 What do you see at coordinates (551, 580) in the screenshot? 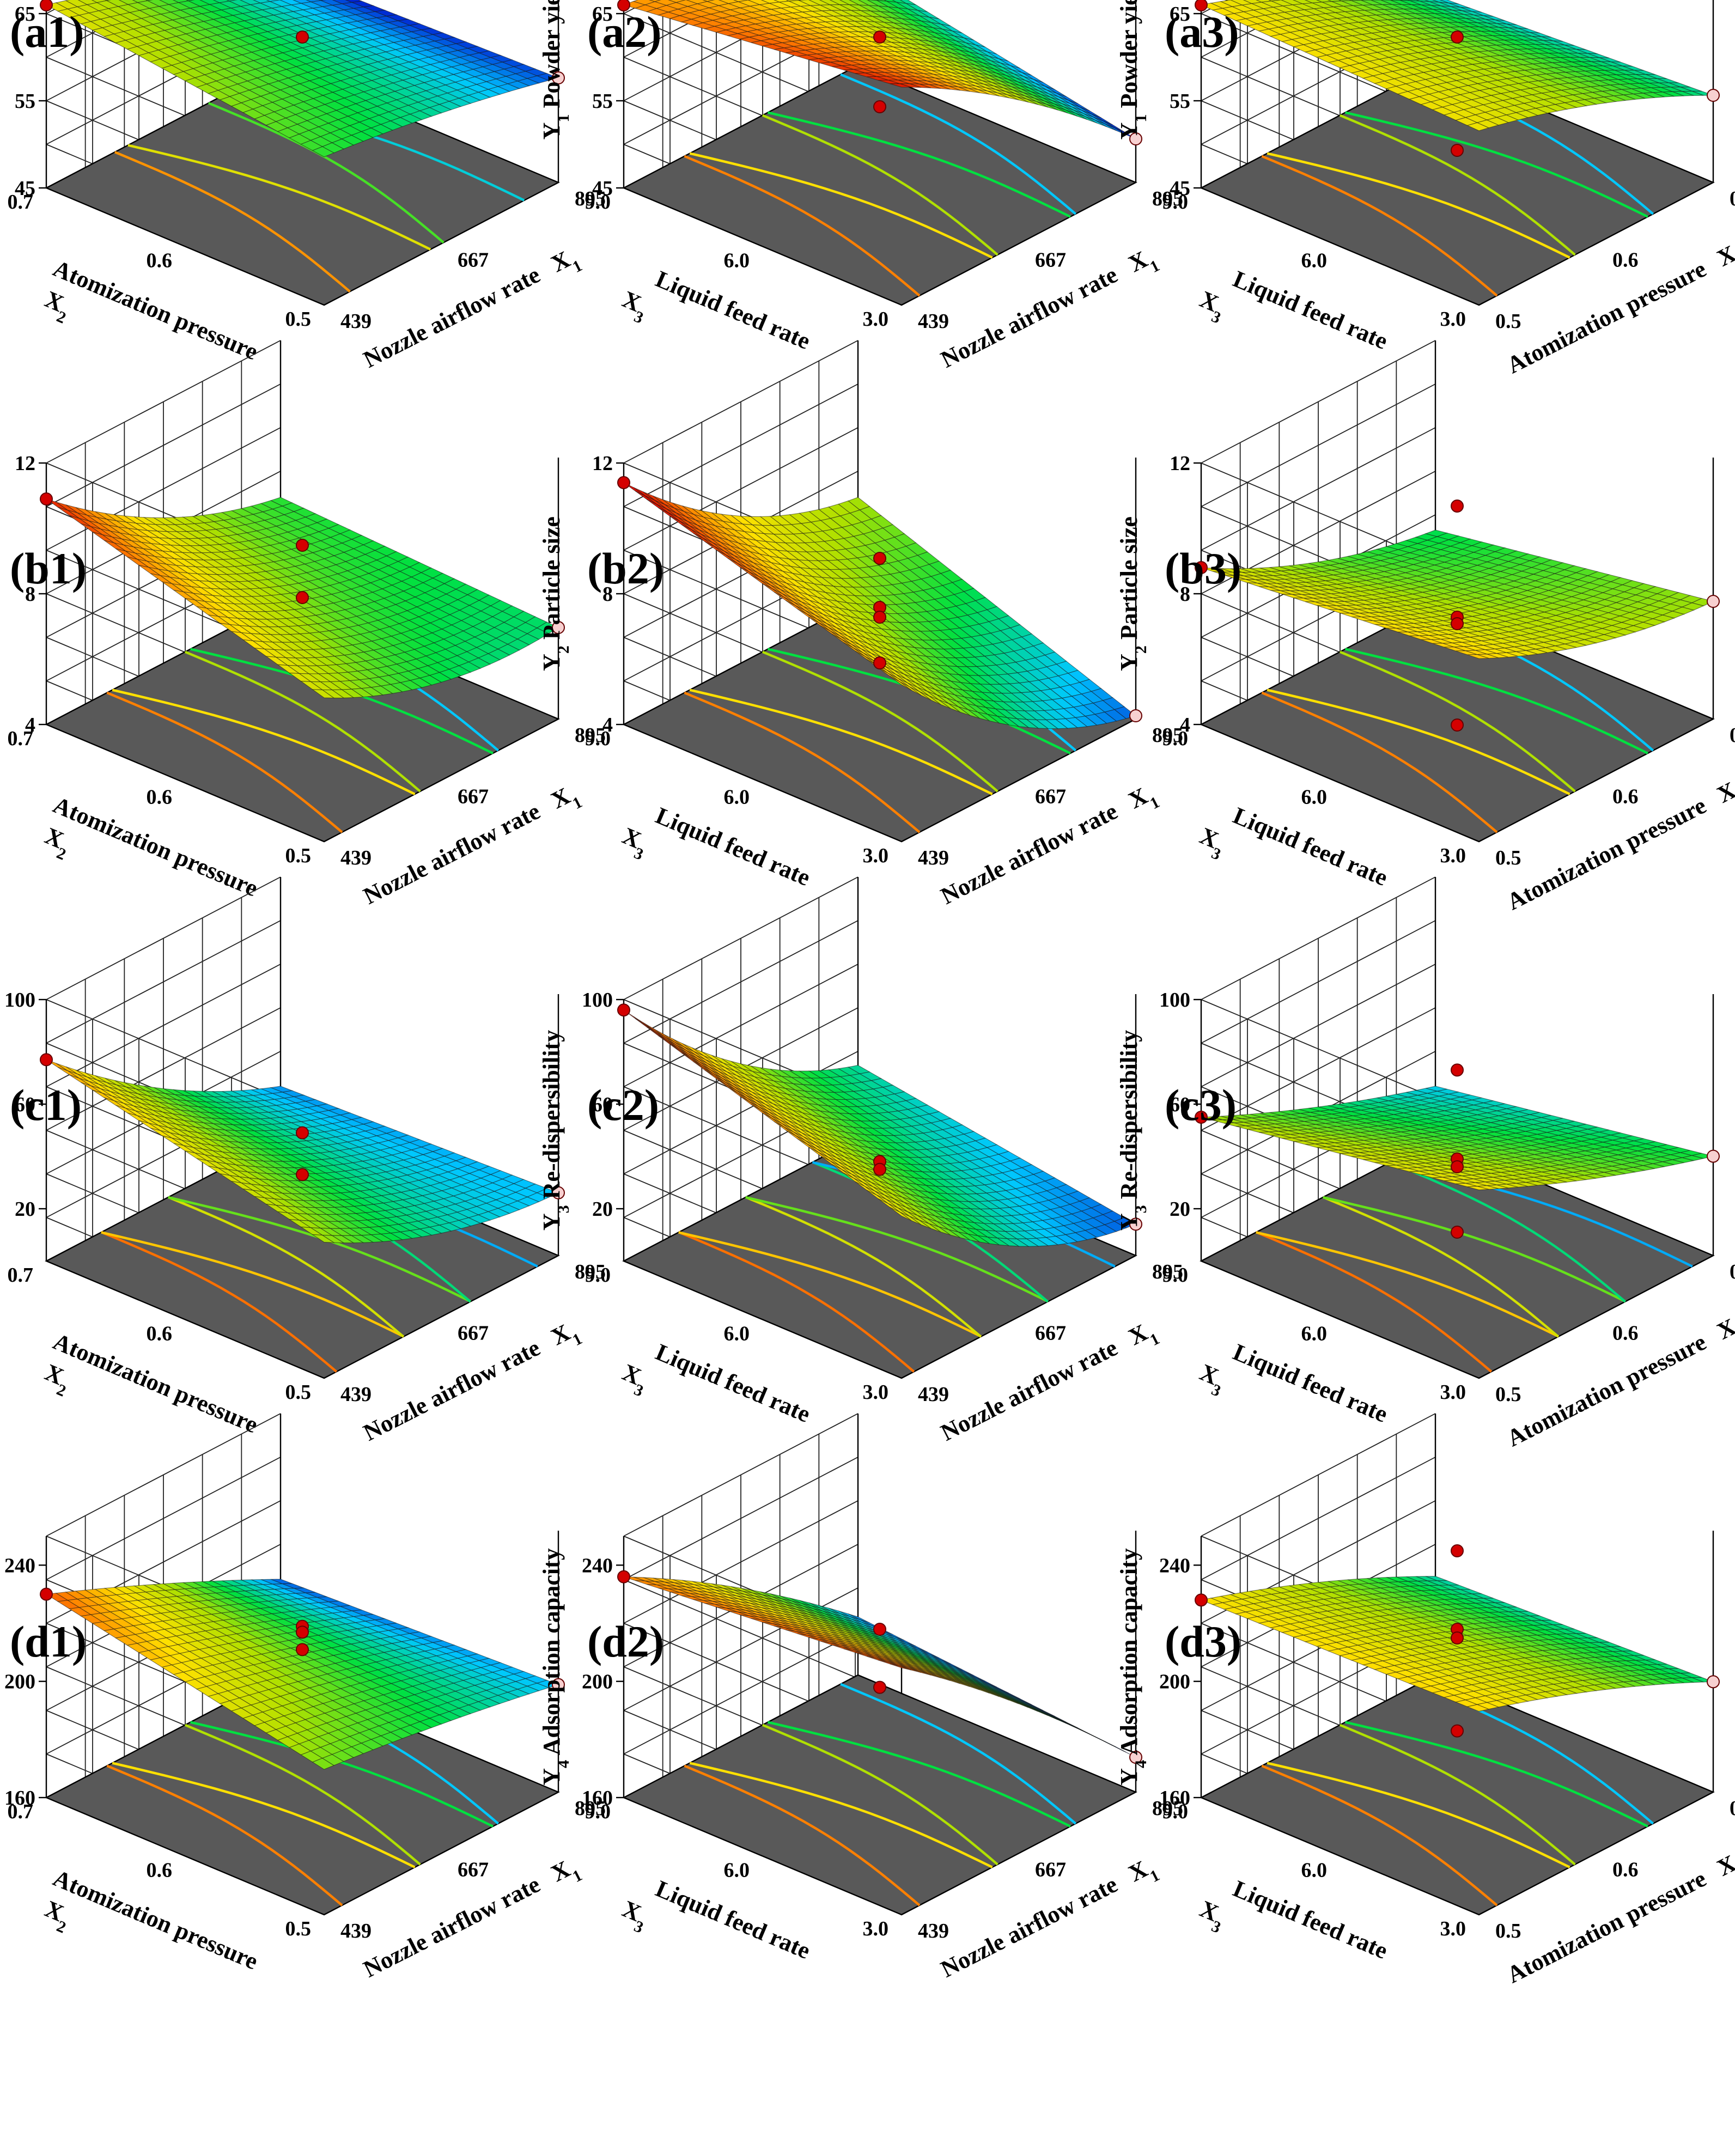
I see `z-axis-name: Particle size` at bounding box center [551, 580].